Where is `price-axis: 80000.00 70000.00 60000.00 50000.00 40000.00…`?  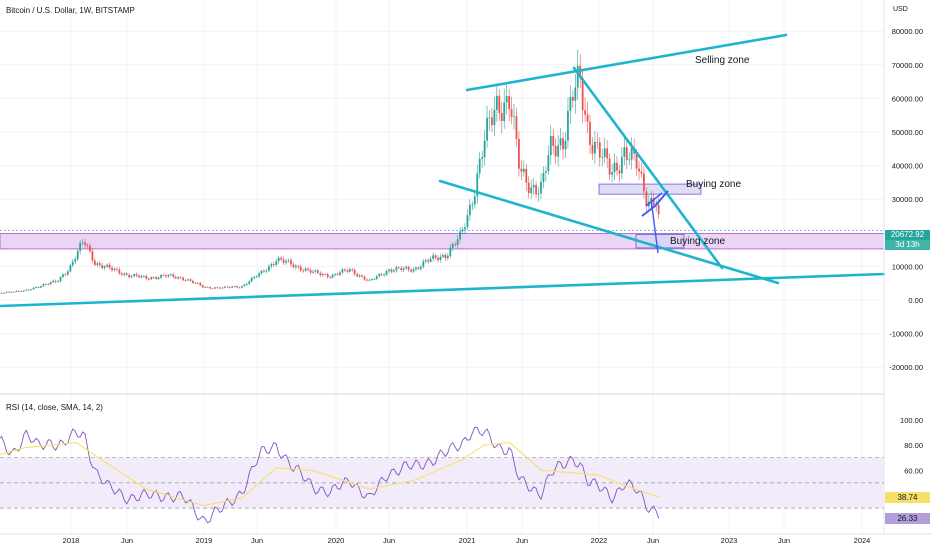
price-axis: 80000.00 70000.00 60000.00 50000.00 40000.00… is located at coordinates (906, 199).